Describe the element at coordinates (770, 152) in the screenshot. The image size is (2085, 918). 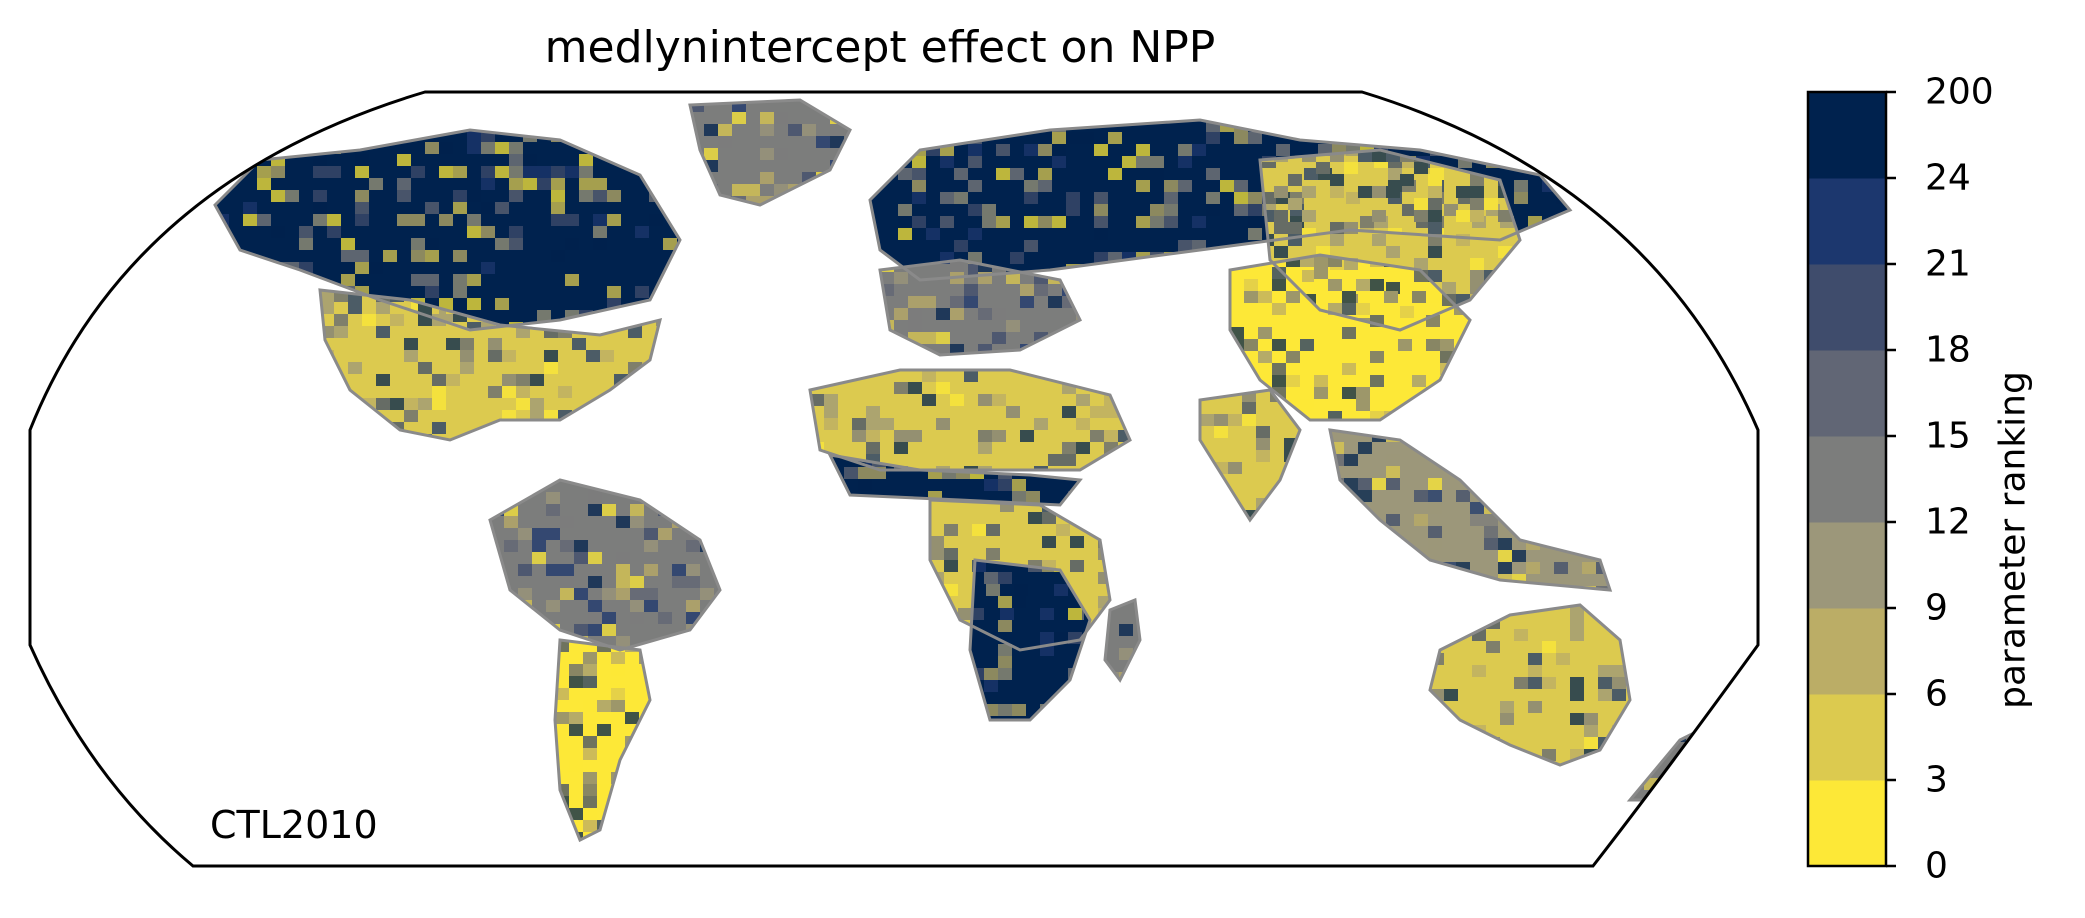
I see `coastline-greenland` at that location.